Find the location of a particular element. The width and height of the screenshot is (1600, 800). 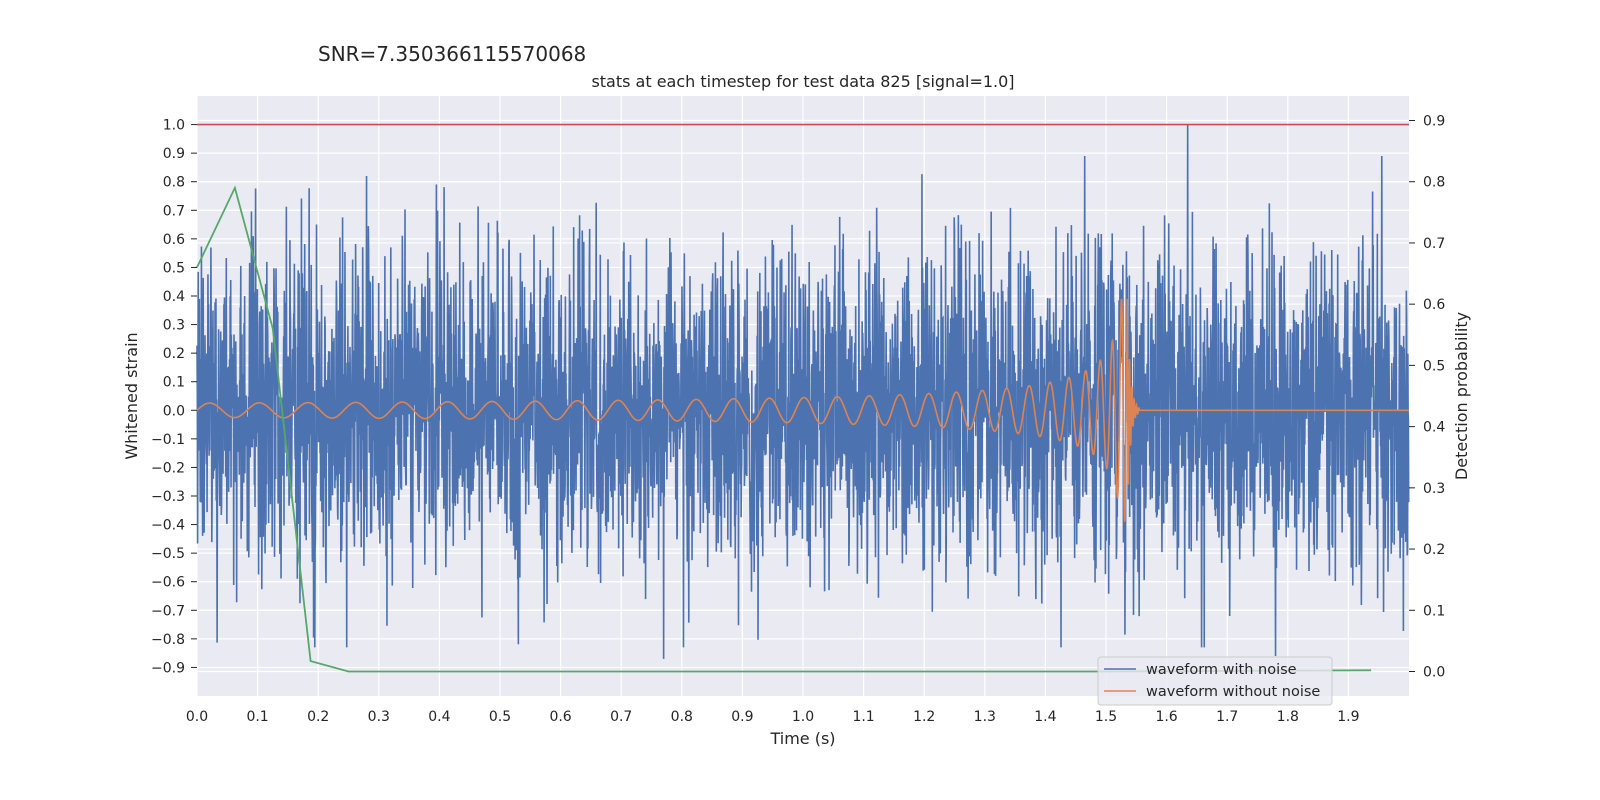

y2-axis-ticks: 0.9 0.8 0.7 0.6 0.5 0.4 0.3 0.2 0.1 0.0 is located at coordinates (1427, 397).